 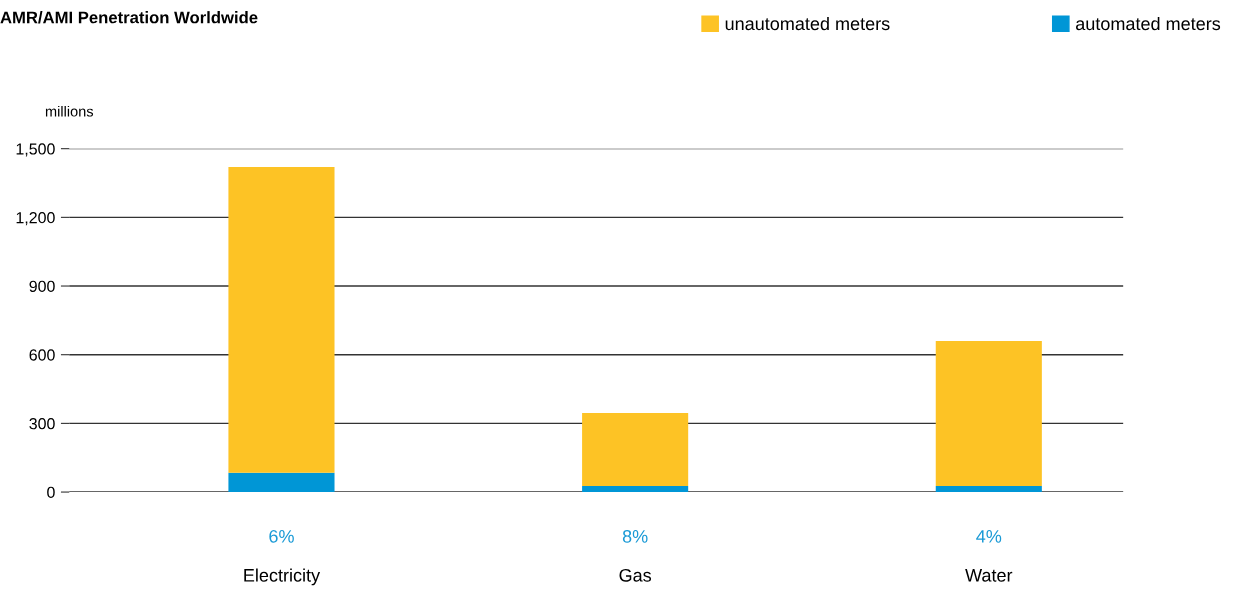 What do you see at coordinates (69, 111) in the screenshot?
I see `y-axis-title: millions` at bounding box center [69, 111].